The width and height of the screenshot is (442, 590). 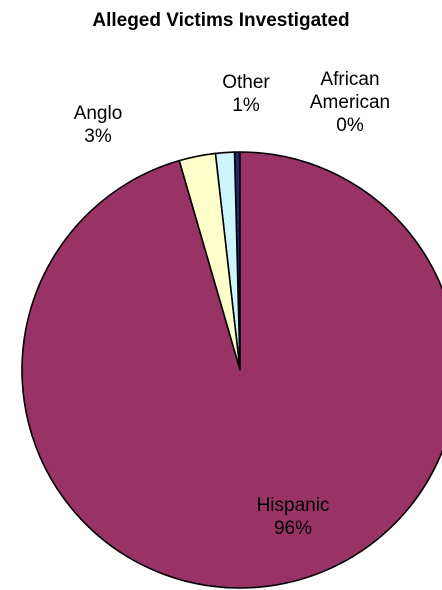 What do you see at coordinates (98, 113) in the screenshot?
I see `label-anglo-name: Anglo` at bounding box center [98, 113].